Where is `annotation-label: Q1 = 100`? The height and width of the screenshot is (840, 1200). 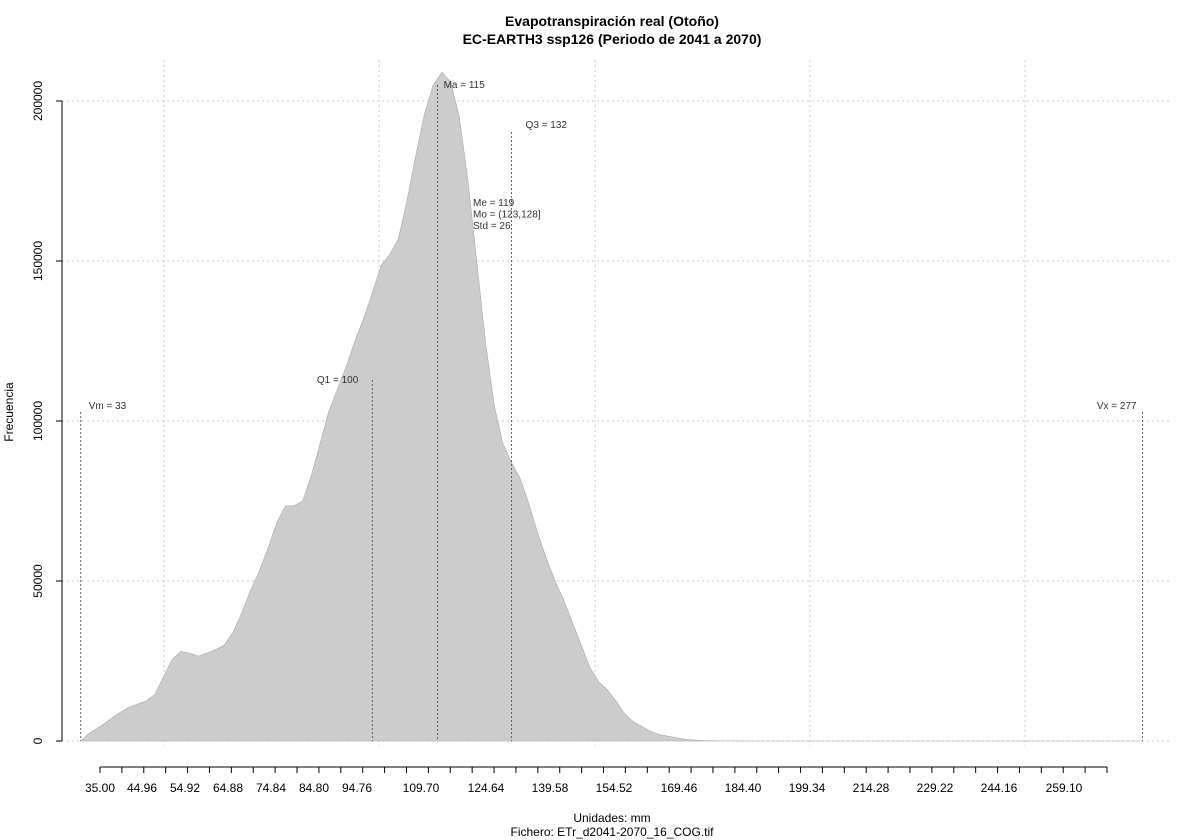
annotation-label: Q1 = 100 is located at coordinates (338, 380).